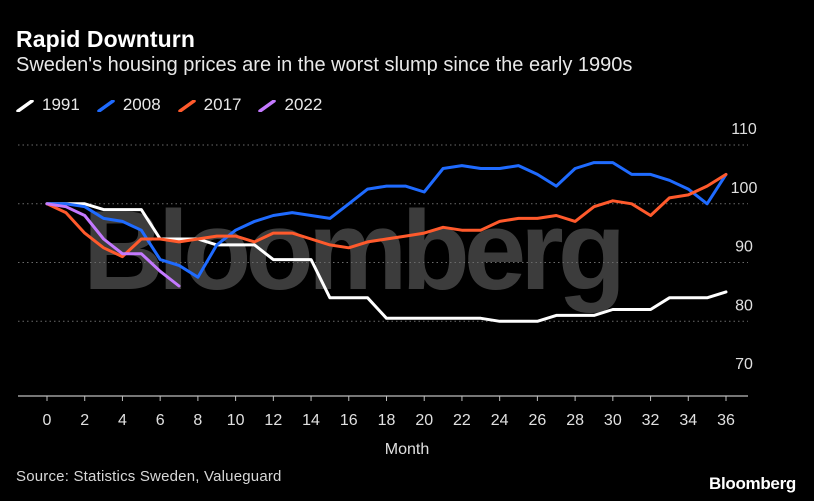 The image size is (814, 501). I want to click on x-tick-label: 16, so click(349, 420).